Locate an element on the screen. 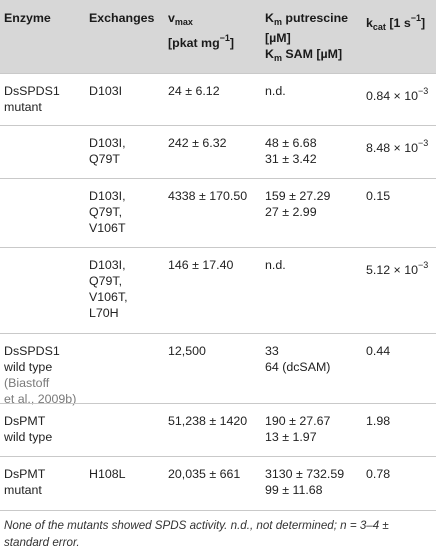 The image size is (436, 555). vmax-cell: 51,238 ± 1420 is located at coordinates (208, 421).